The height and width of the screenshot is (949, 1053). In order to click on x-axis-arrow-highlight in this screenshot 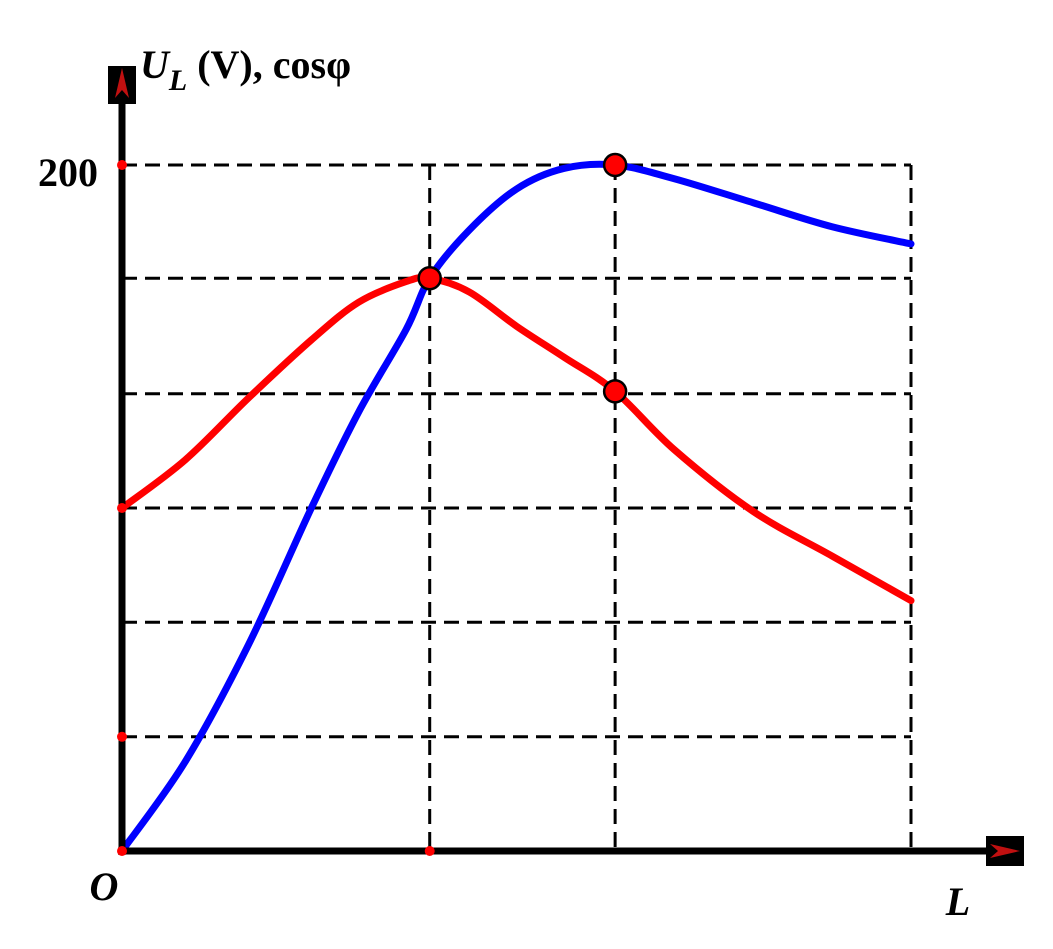, I will do `click(1005, 851)`.